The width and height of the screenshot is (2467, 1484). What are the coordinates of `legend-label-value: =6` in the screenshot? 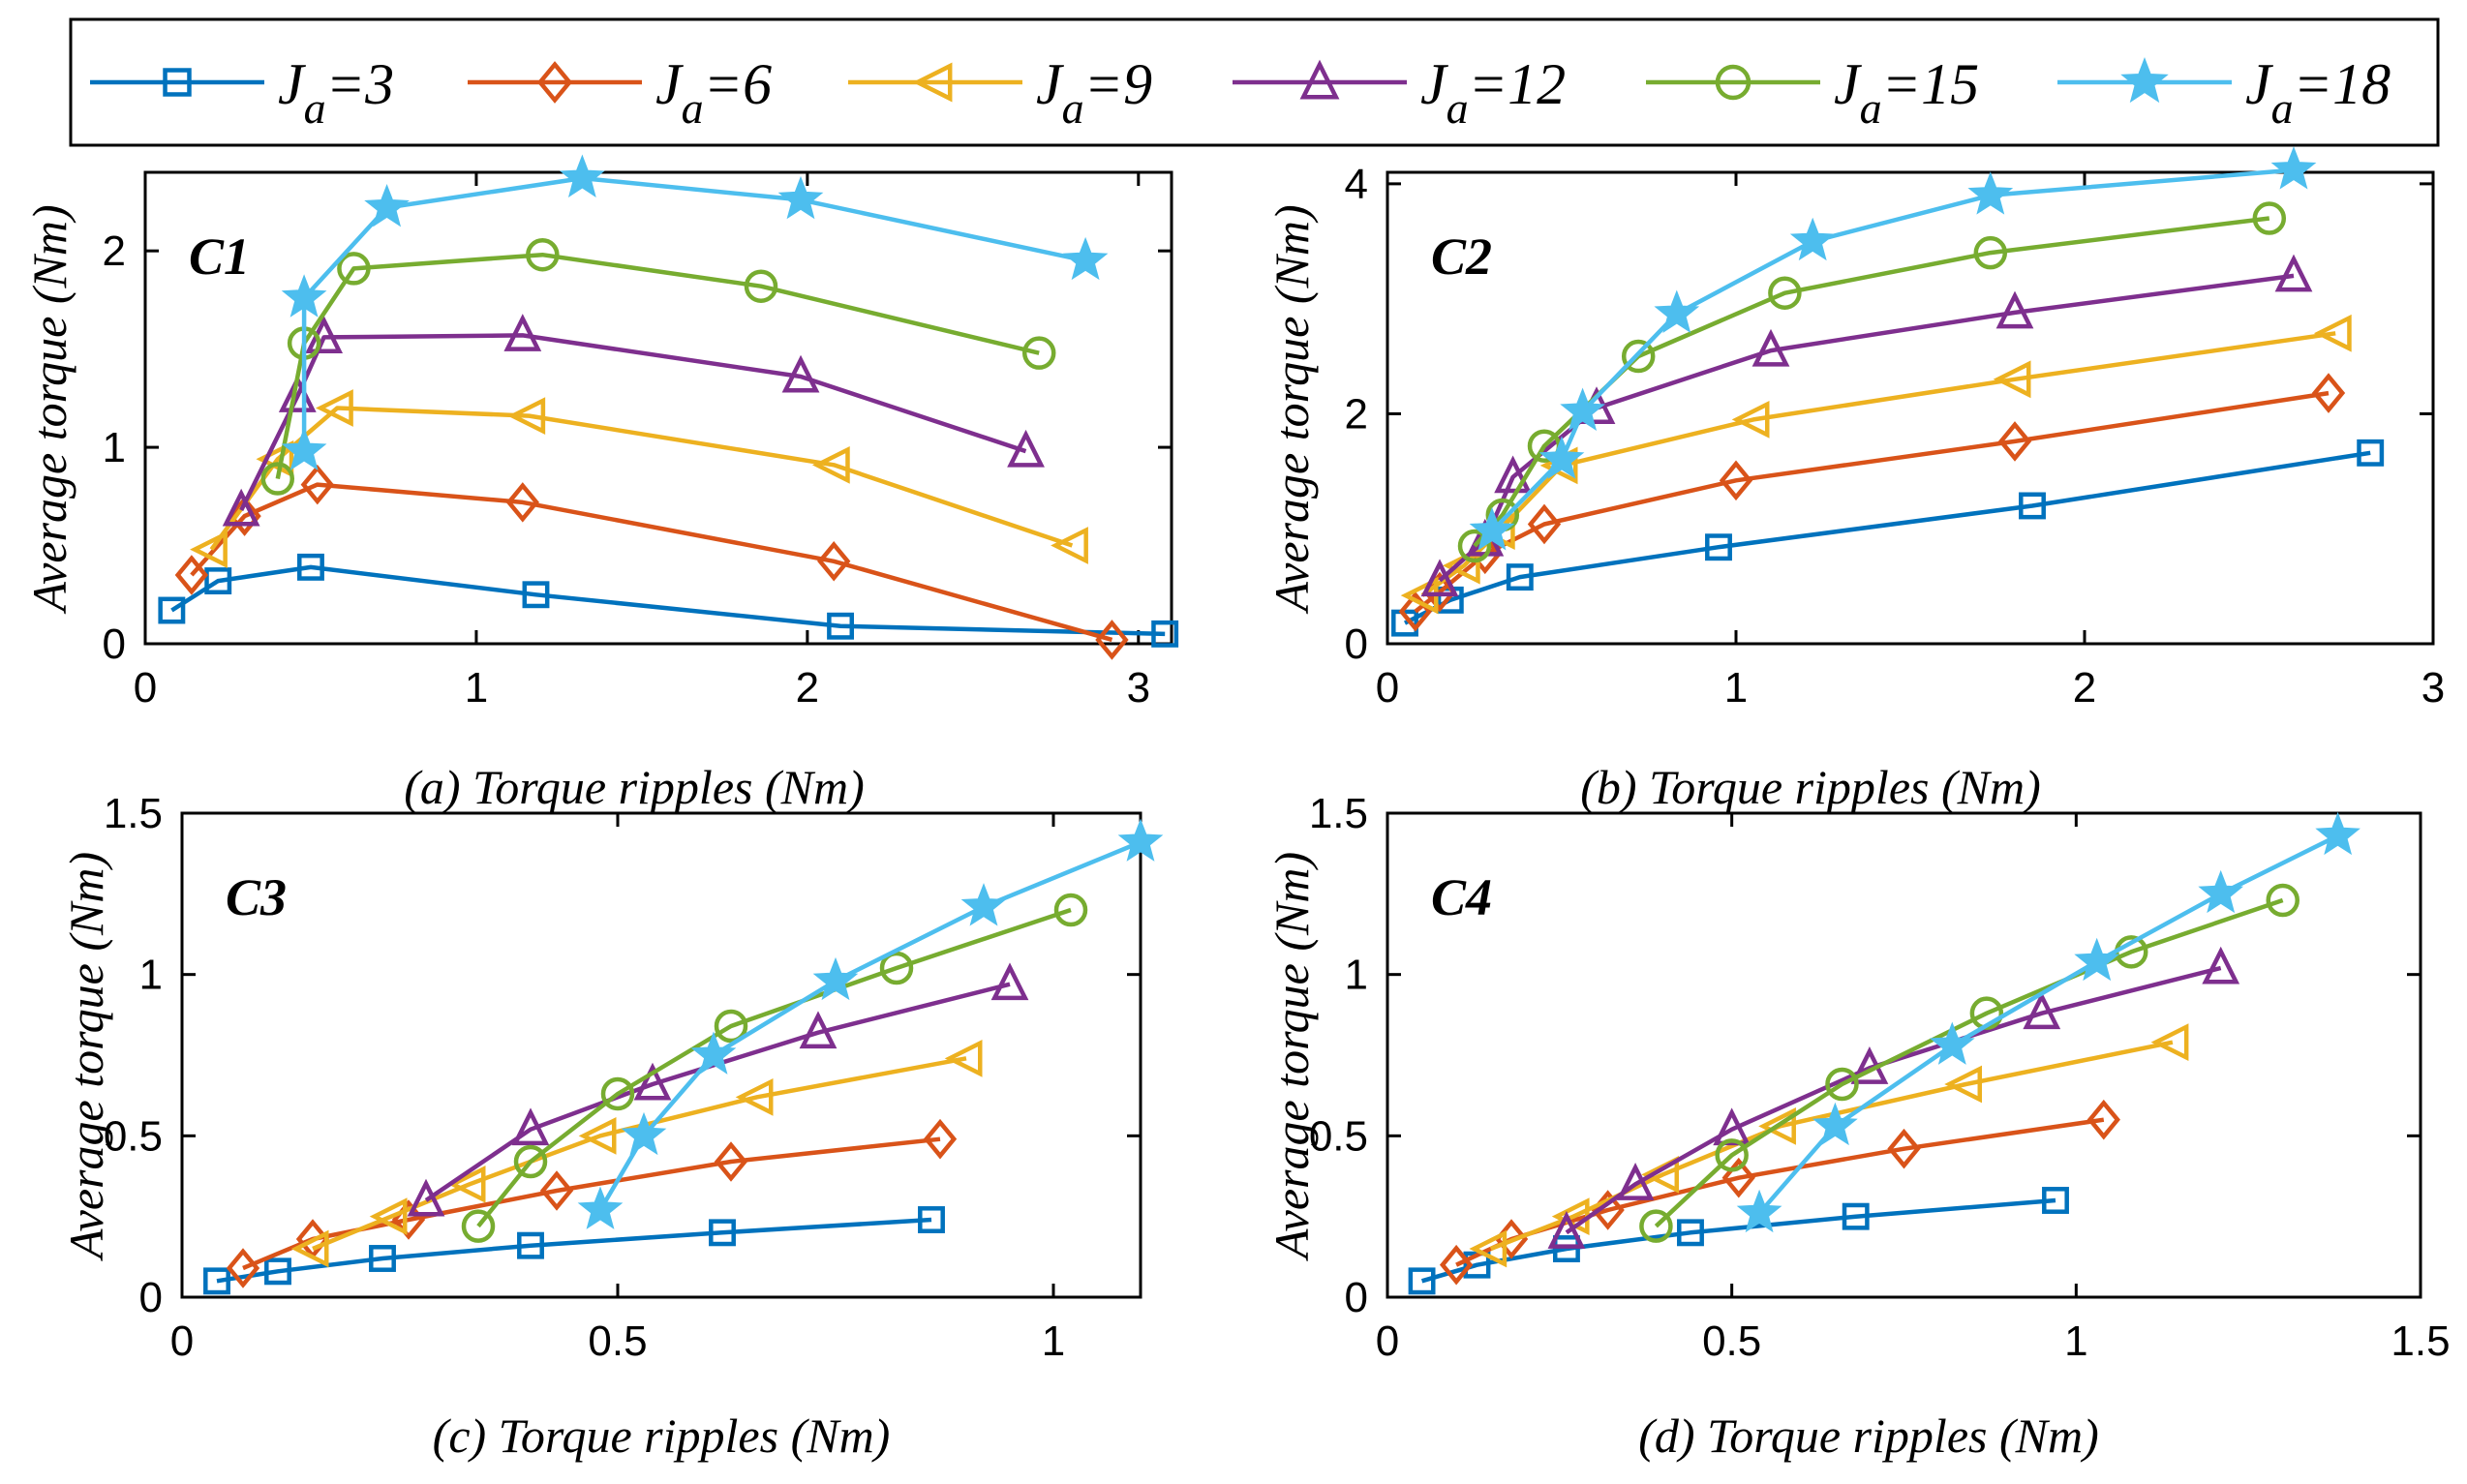 It's located at (739, 84).